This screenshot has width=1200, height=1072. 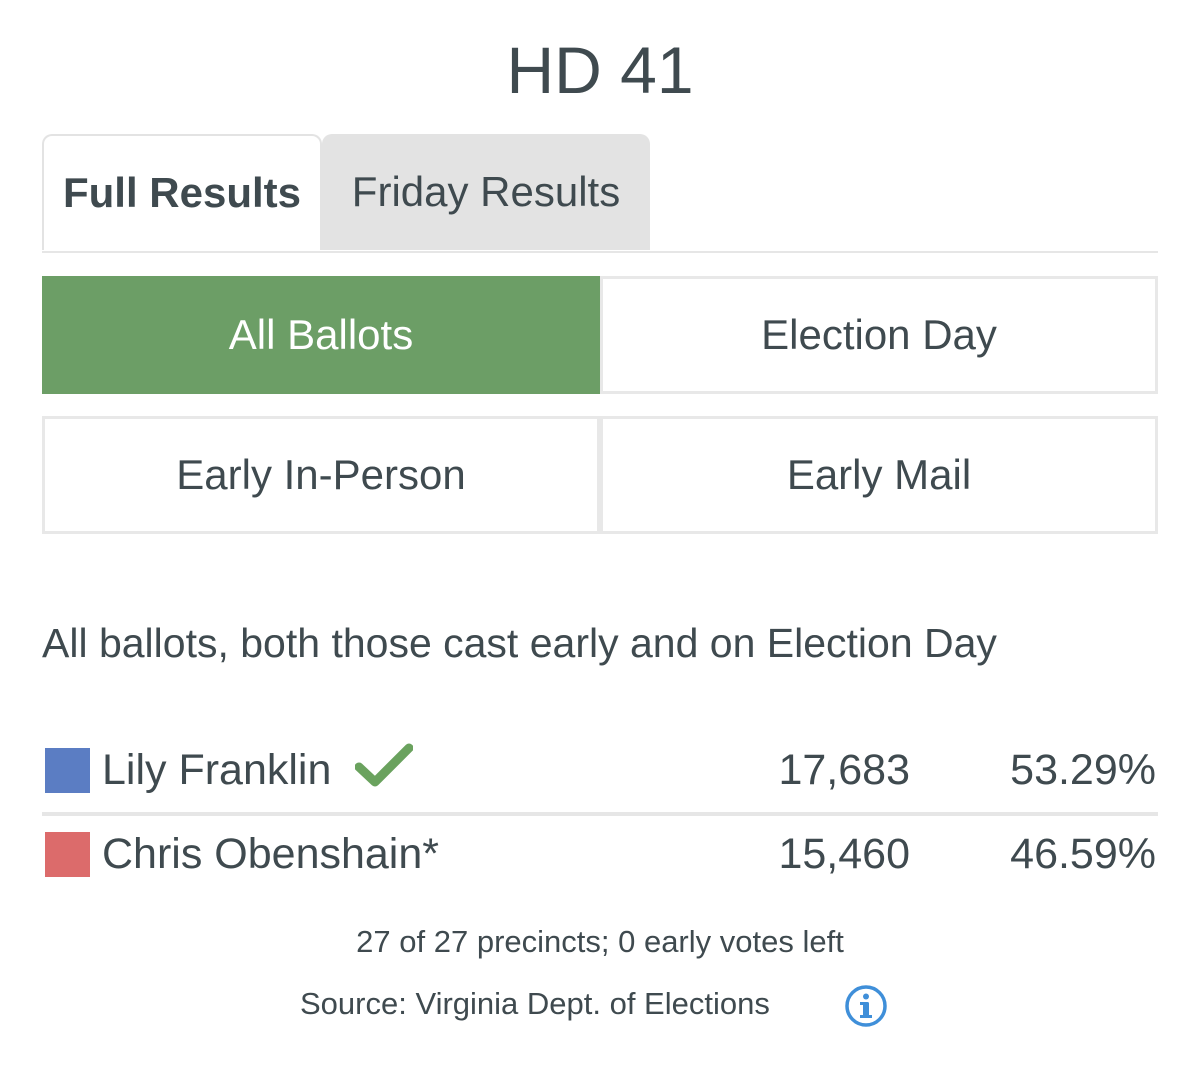 What do you see at coordinates (321, 475) in the screenshot?
I see `filter-early-in-person-button: Early In-Person` at bounding box center [321, 475].